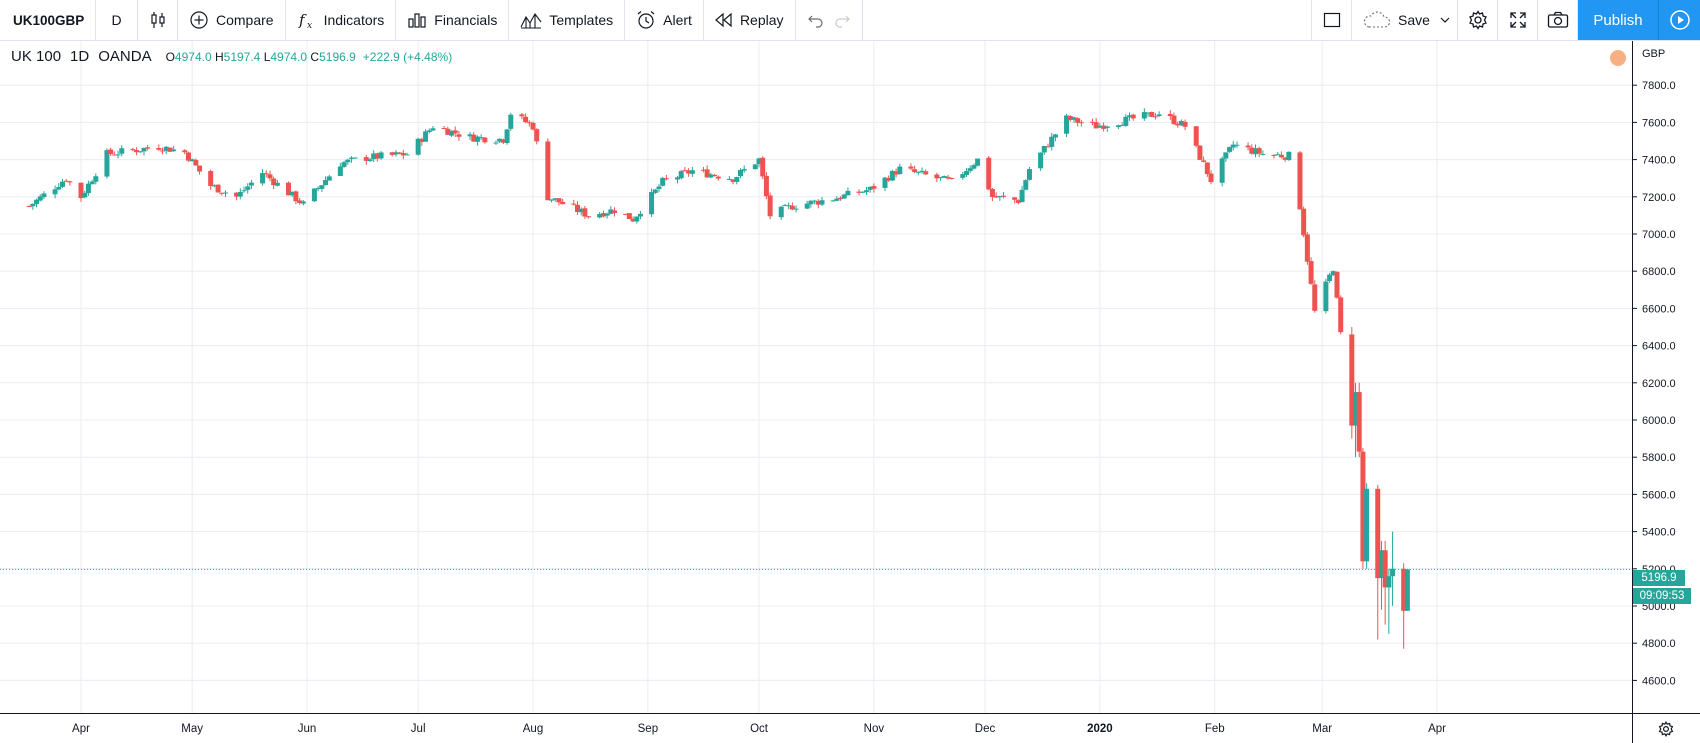  Describe the element at coordinates (1518, 20) in the screenshot. I see `fullscreen-button` at that location.